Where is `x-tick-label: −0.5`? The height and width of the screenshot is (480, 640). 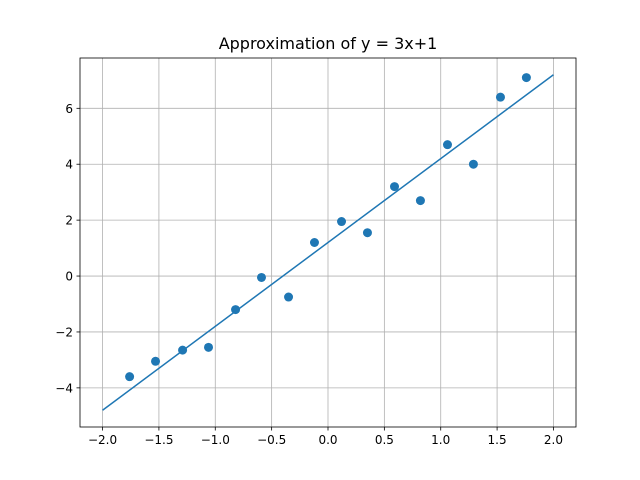 x-tick-label: −0.5 is located at coordinates (271, 440).